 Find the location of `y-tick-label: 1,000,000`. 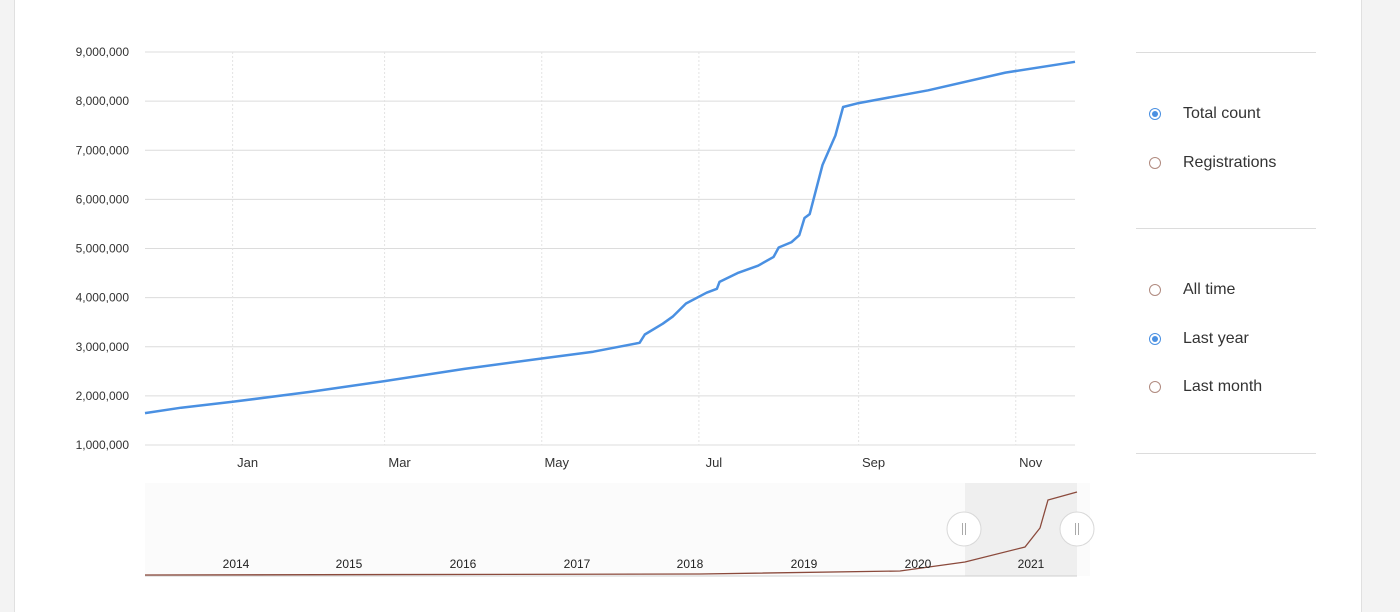

y-tick-label: 1,000,000 is located at coordinates (103, 445).